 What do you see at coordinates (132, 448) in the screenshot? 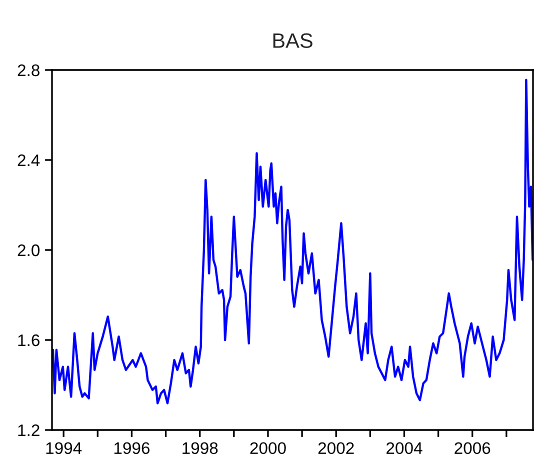
I see `x-tick-label: 1996` at bounding box center [132, 448].